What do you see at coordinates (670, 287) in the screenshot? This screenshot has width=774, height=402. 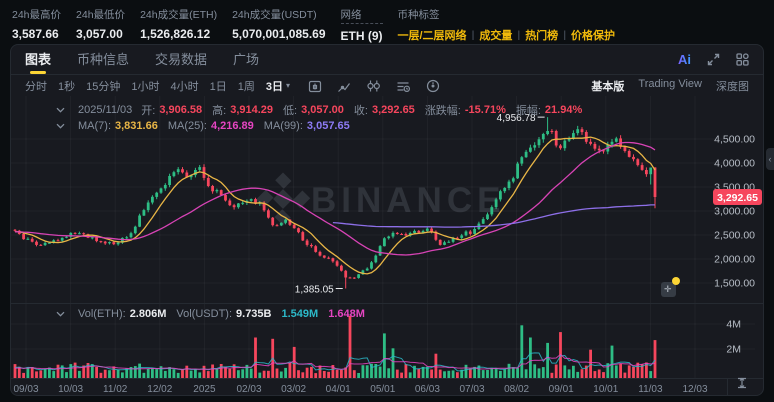 I see `cursor-indicator: ✛` at bounding box center [670, 287].